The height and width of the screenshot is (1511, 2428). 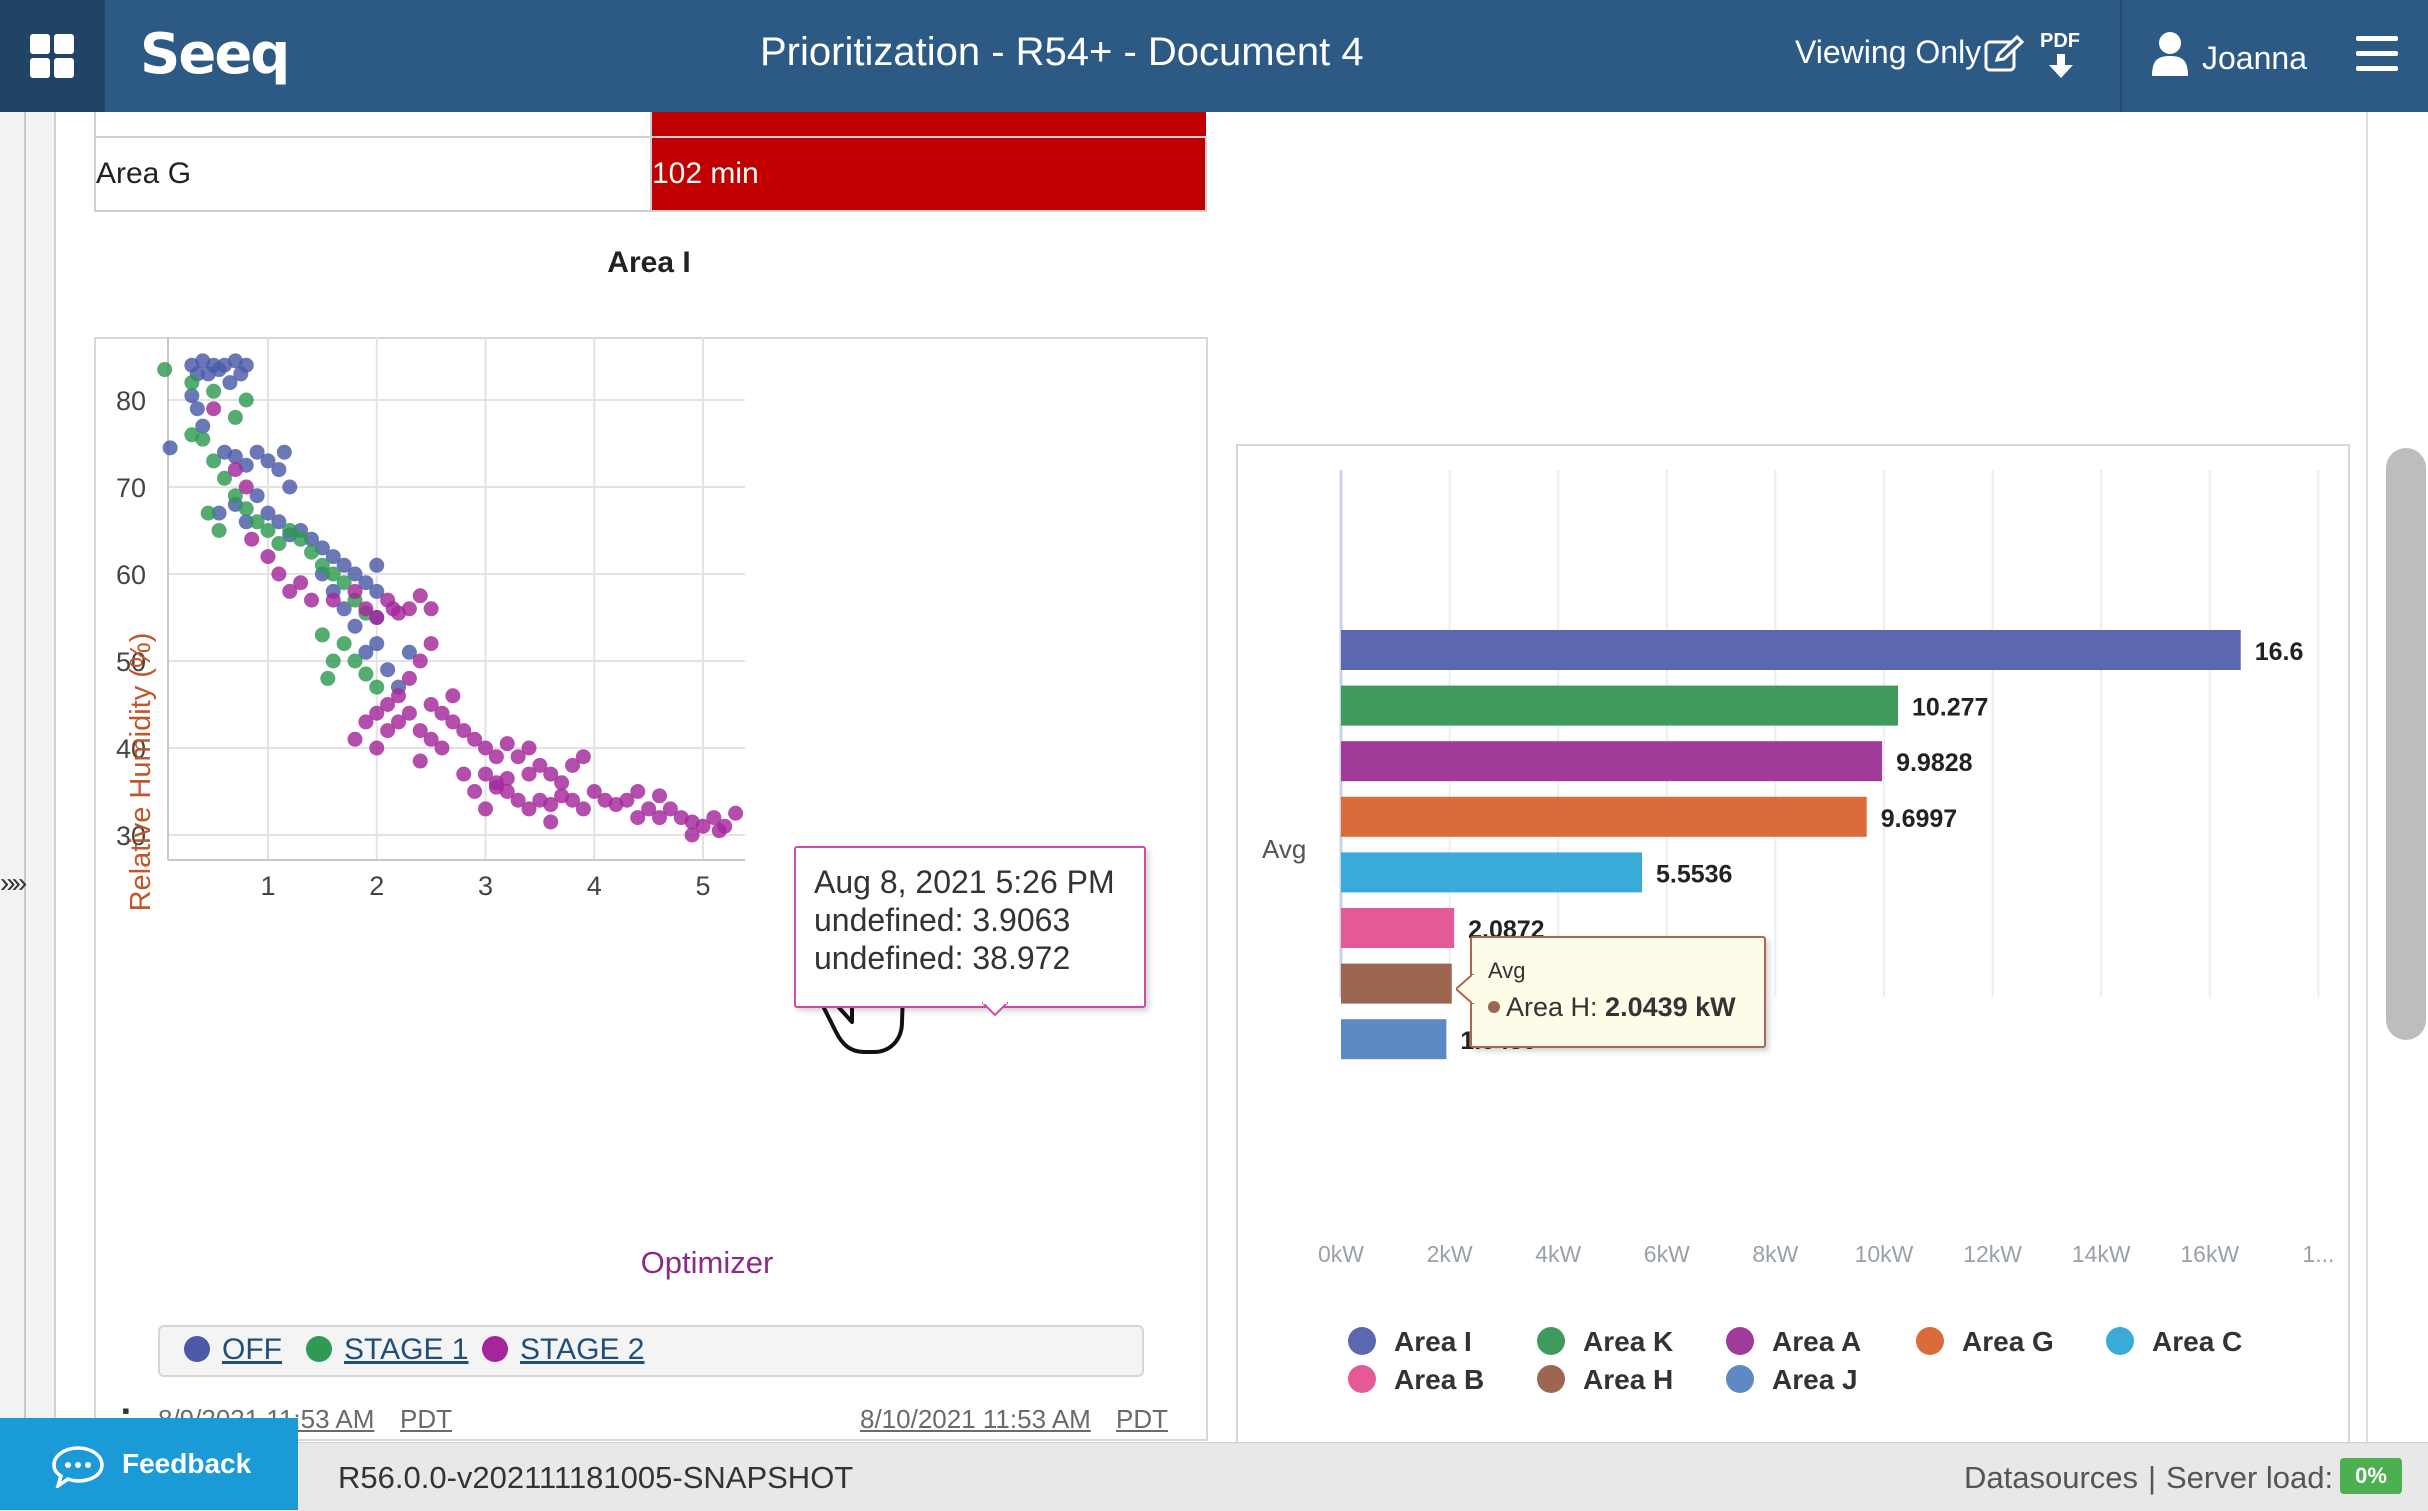 I want to click on pdf-download-button: PDF, so click(x=2061, y=54).